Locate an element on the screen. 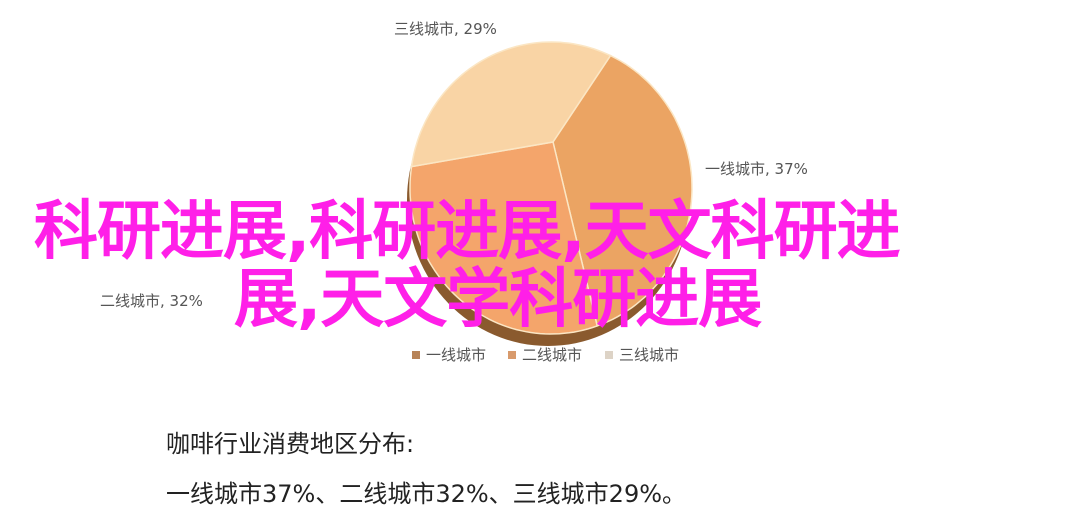  legend-label: 三线城市 is located at coordinates (649, 355).